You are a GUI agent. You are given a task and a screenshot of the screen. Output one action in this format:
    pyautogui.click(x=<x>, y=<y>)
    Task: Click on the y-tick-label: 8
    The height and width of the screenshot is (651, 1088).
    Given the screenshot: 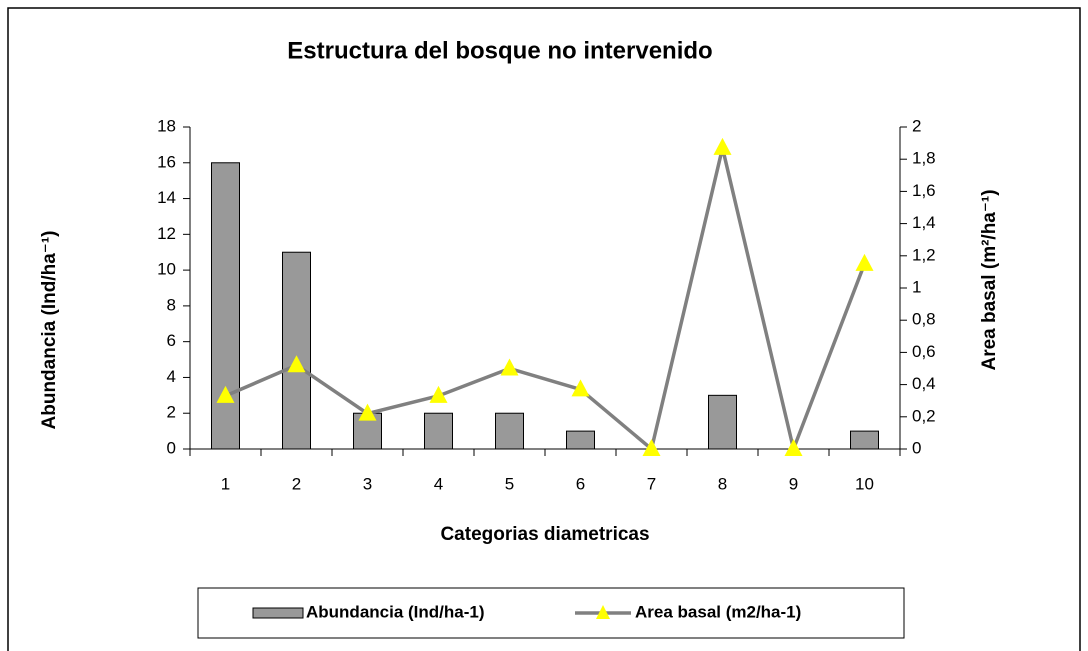 What is the action you would take?
    pyautogui.click(x=171, y=304)
    